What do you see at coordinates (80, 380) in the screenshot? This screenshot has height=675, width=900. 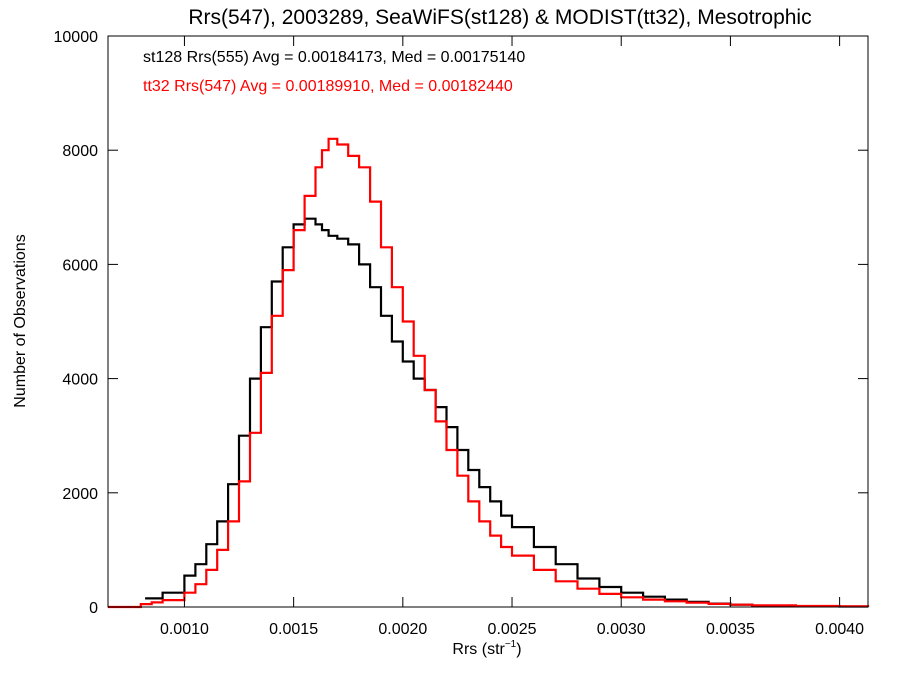 I see `y-tick-label: 4000` at bounding box center [80, 380].